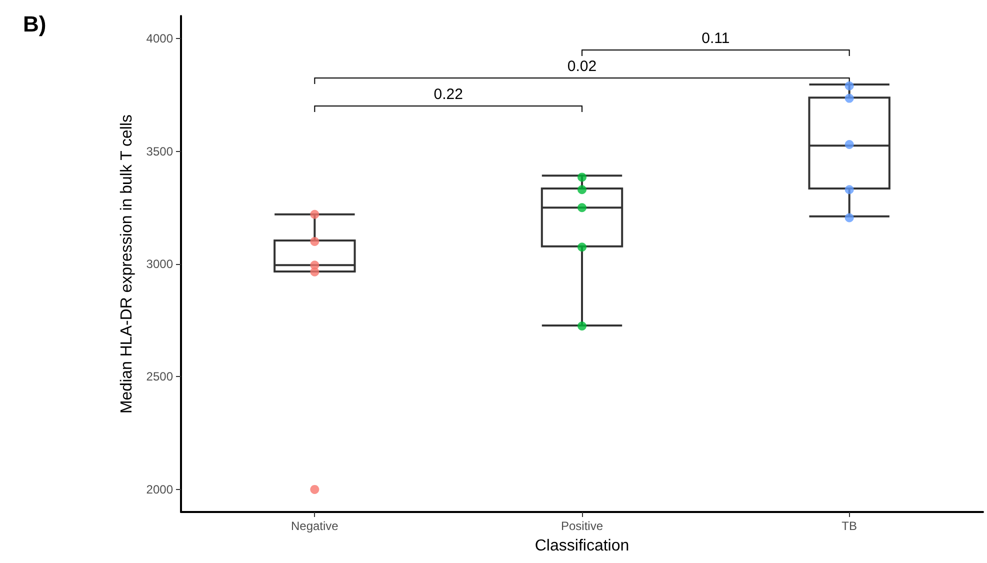 This screenshot has width=987, height=563. What do you see at coordinates (160, 377) in the screenshot?
I see `y-tick-label: 2500` at bounding box center [160, 377].